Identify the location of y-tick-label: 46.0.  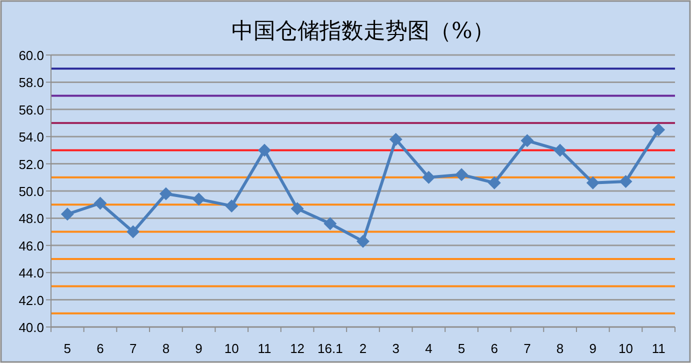
(31, 246).